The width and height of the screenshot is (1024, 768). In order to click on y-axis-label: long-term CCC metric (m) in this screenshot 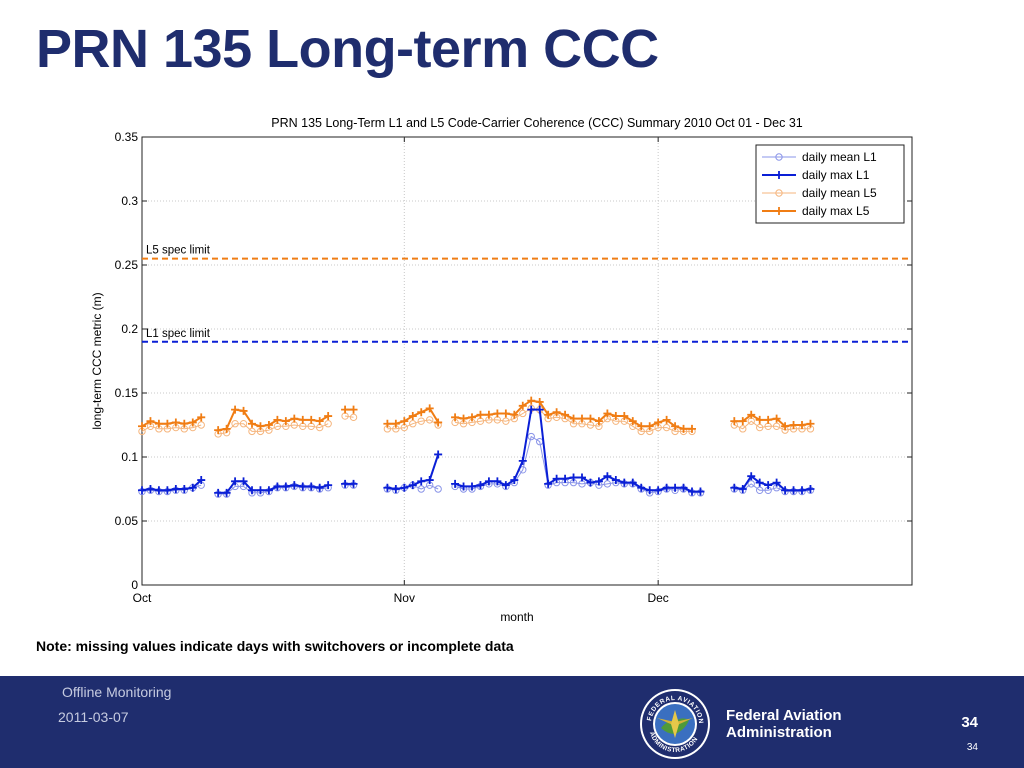, I will do `click(97, 360)`.